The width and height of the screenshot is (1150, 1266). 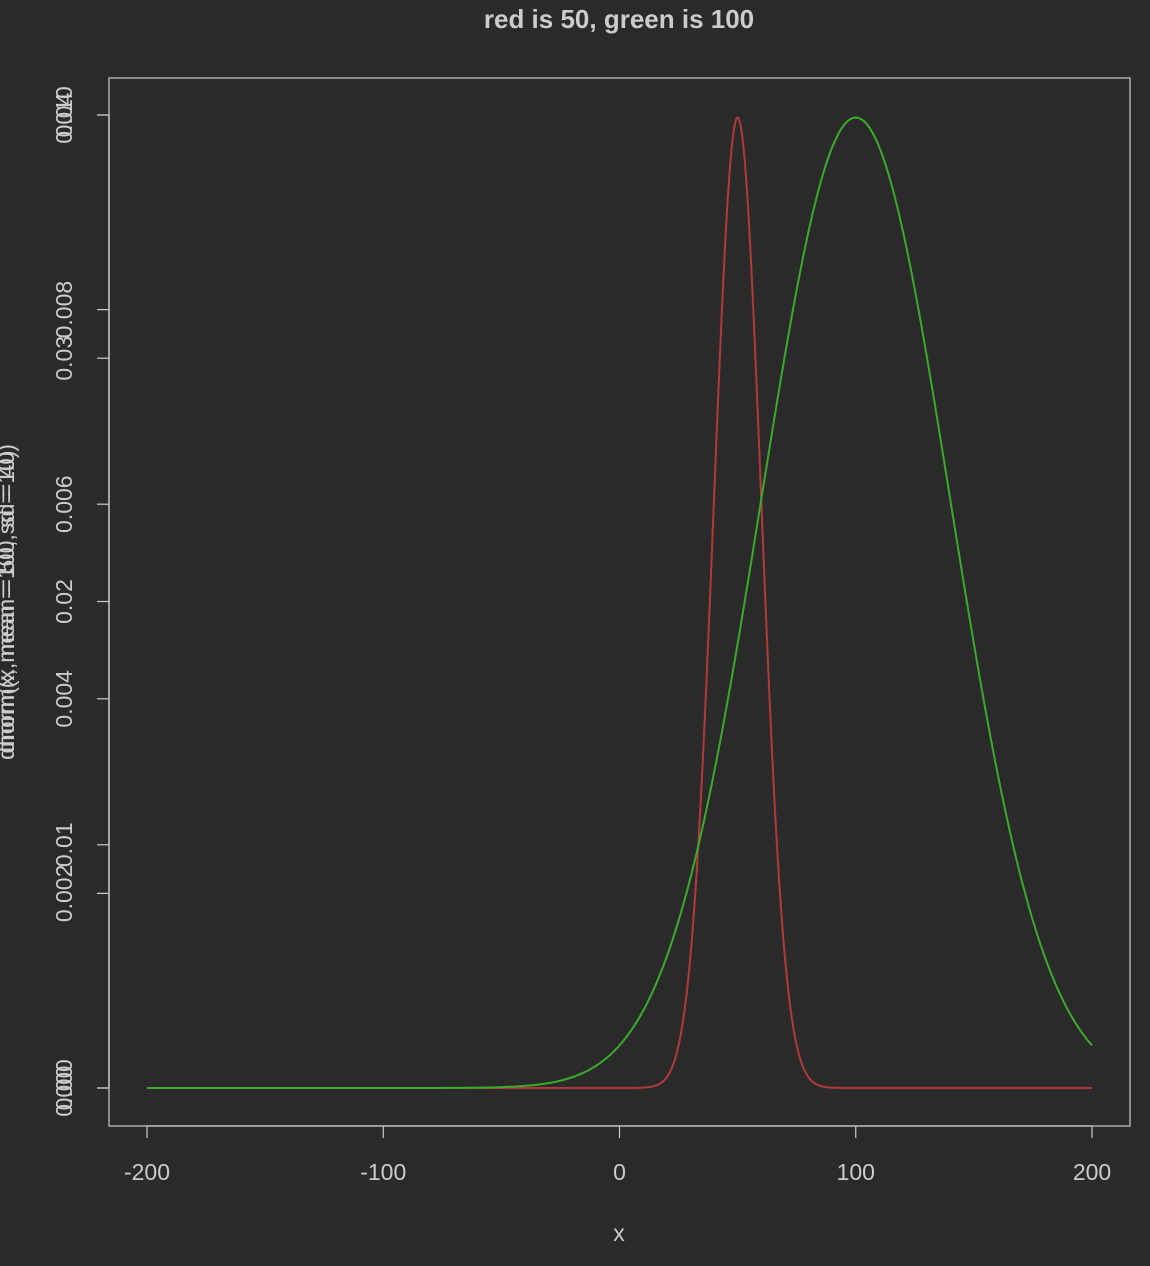 I want to click on y-tick-label: 0.010, so click(x=64, y=115).